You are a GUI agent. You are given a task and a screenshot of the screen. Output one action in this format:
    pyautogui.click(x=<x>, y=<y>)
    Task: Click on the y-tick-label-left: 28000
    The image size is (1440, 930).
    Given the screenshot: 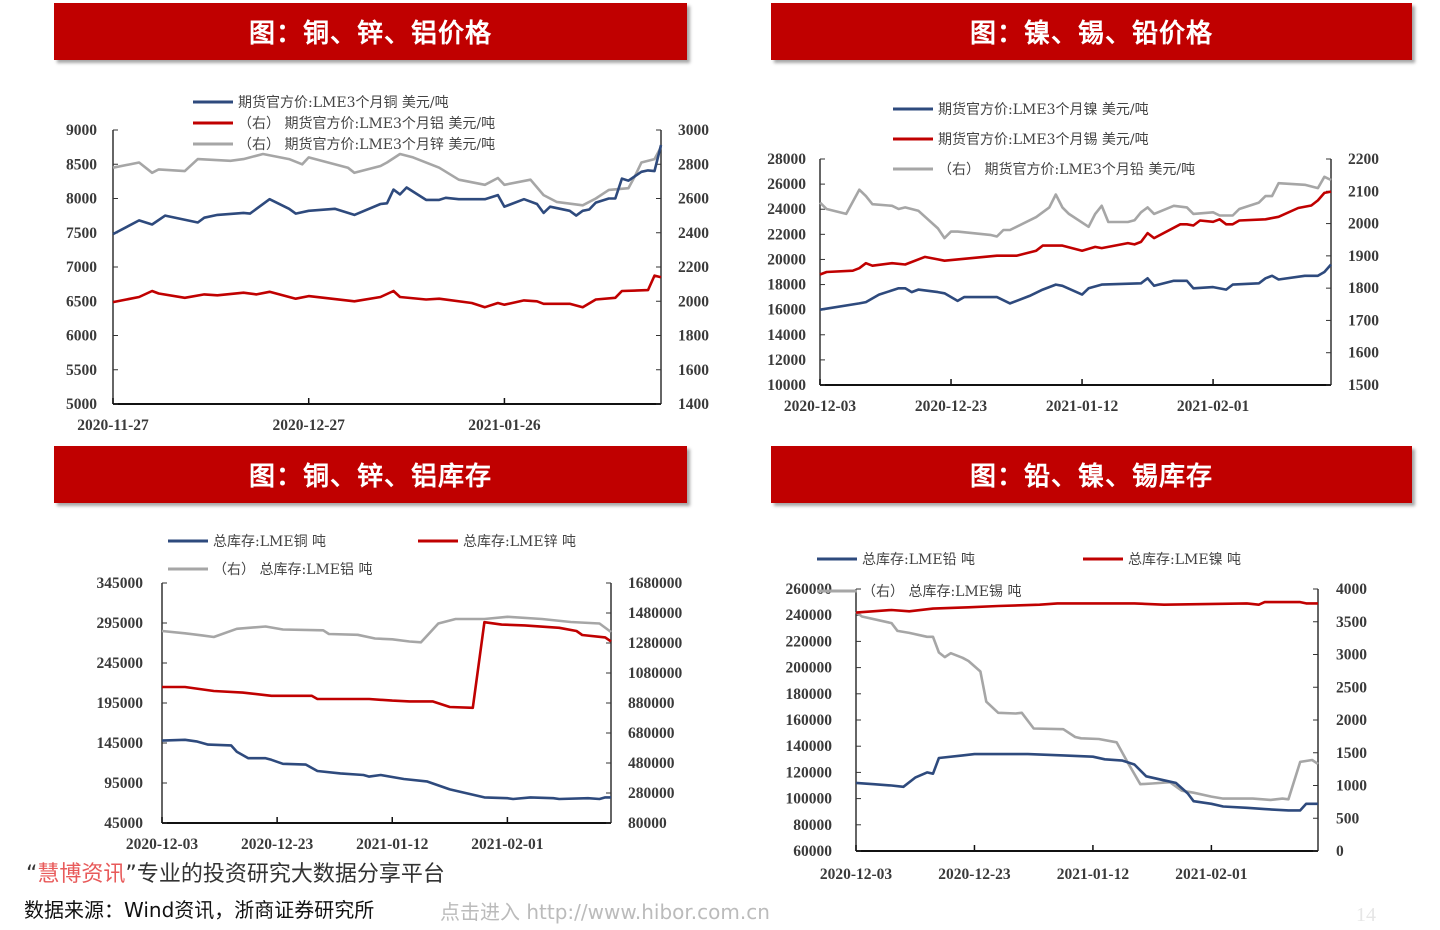 What is the action you would take?
    pyautogui.click(x=786, y=159)
    